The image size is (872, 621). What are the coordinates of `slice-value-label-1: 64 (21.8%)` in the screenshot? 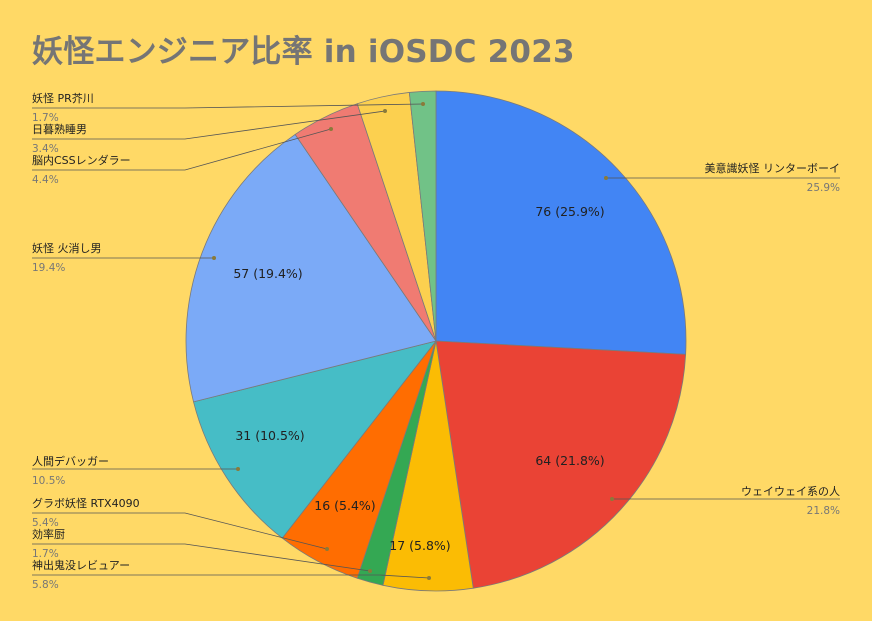 It's located at (569, 460).